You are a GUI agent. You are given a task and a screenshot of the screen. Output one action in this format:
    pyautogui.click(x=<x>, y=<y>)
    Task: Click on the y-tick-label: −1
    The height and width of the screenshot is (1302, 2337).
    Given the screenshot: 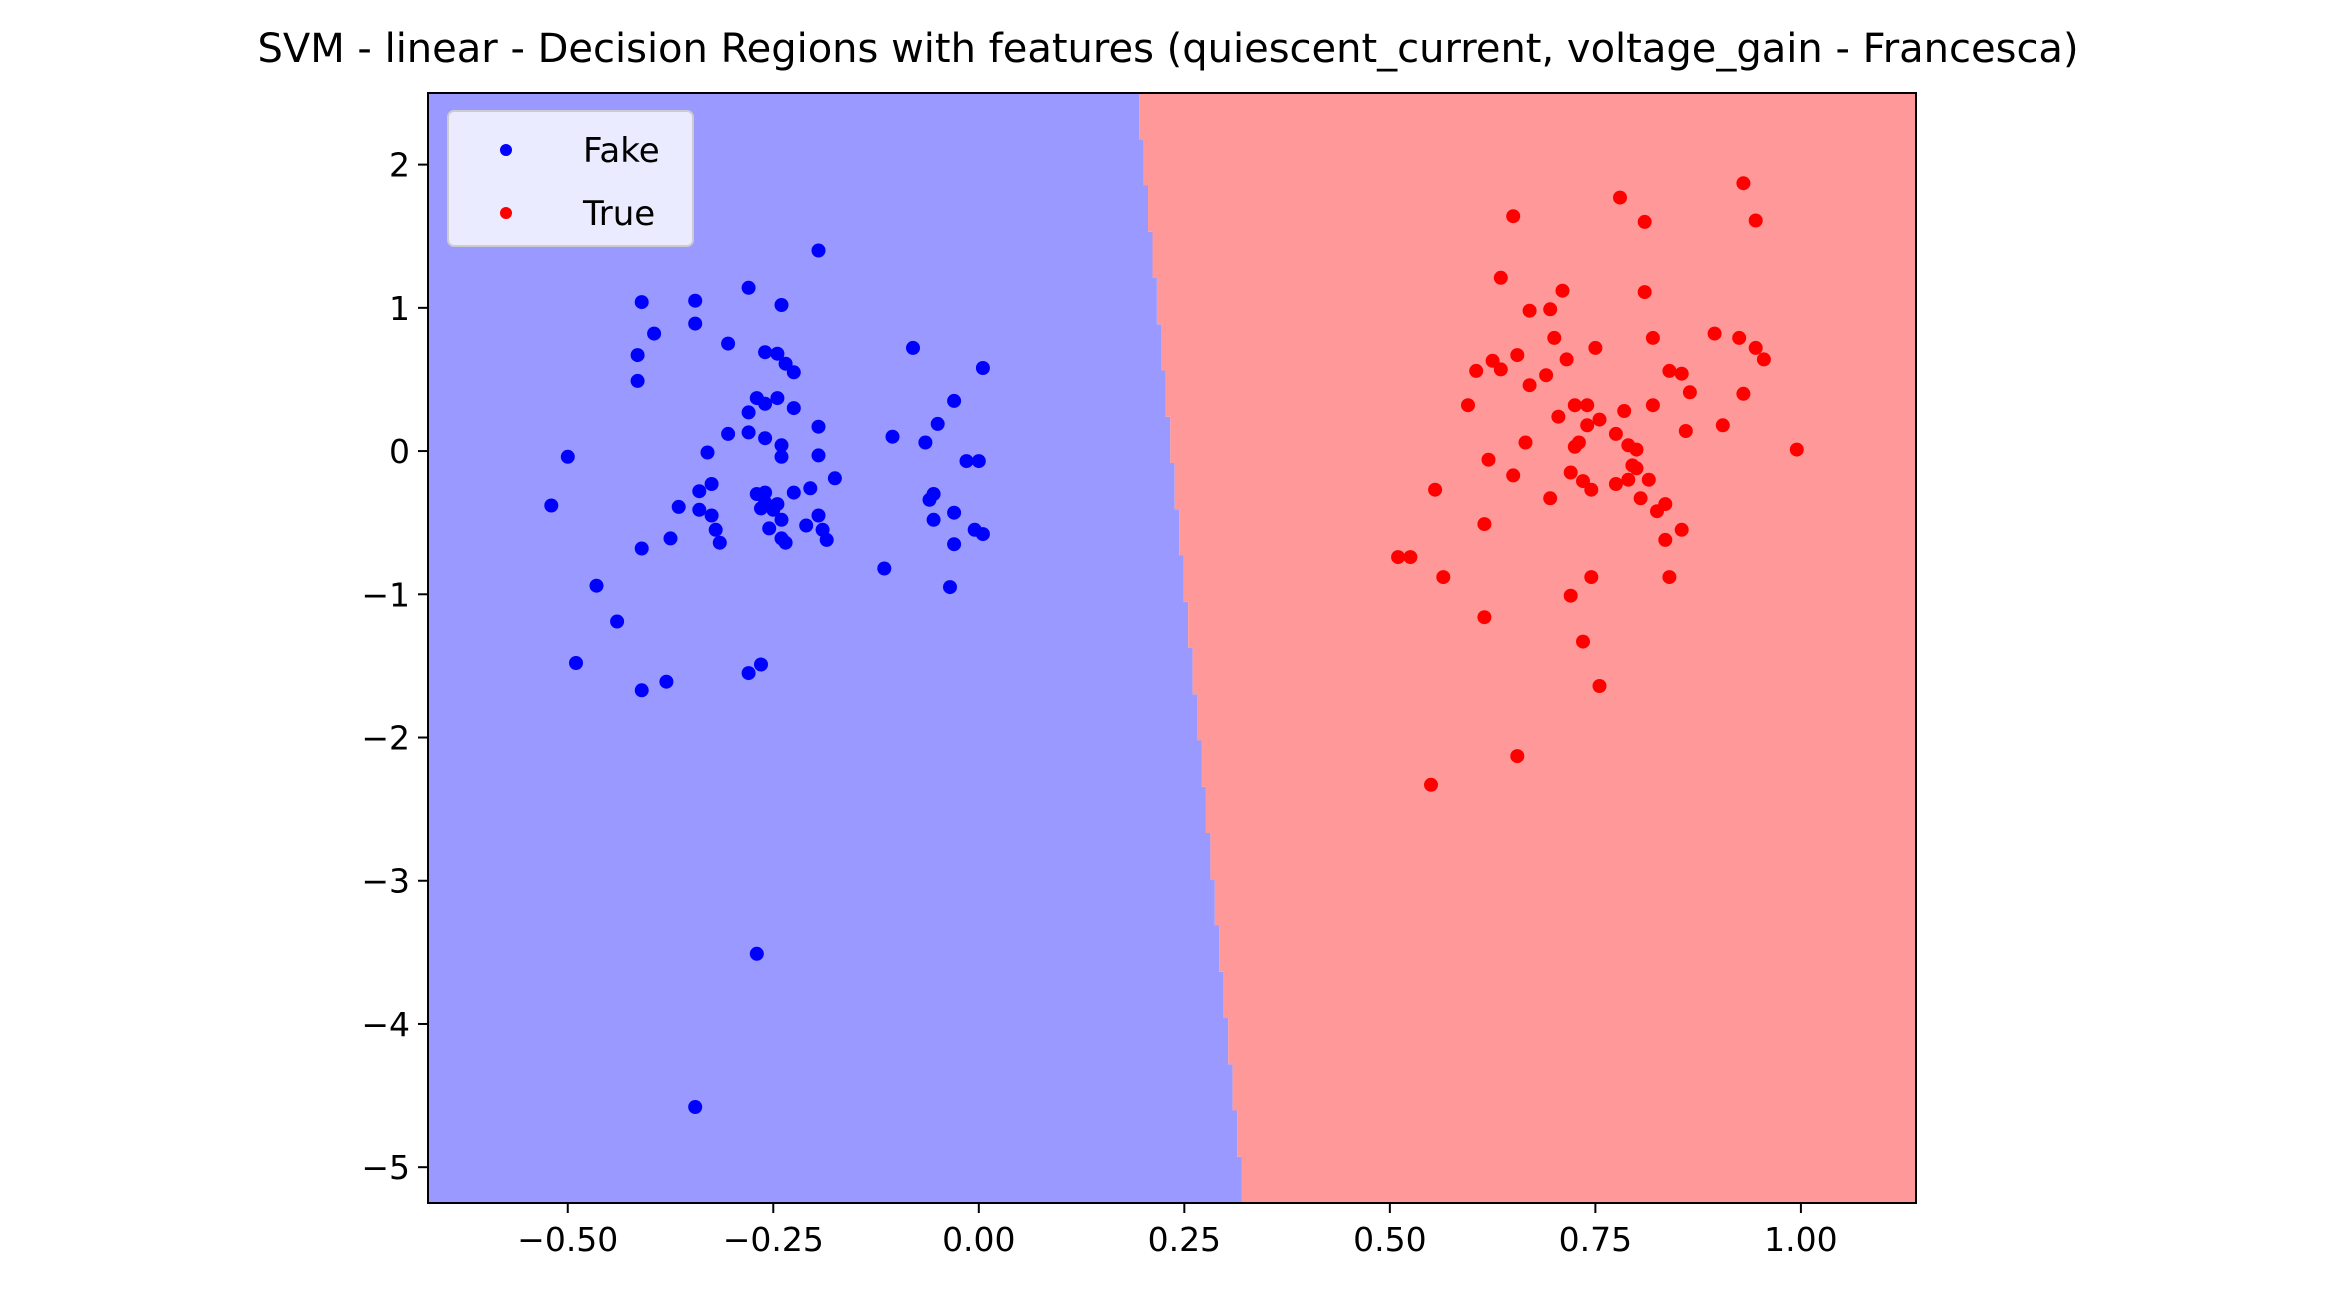 What is the action you would take?
    pyautogui.click(x=385, y=594)
    